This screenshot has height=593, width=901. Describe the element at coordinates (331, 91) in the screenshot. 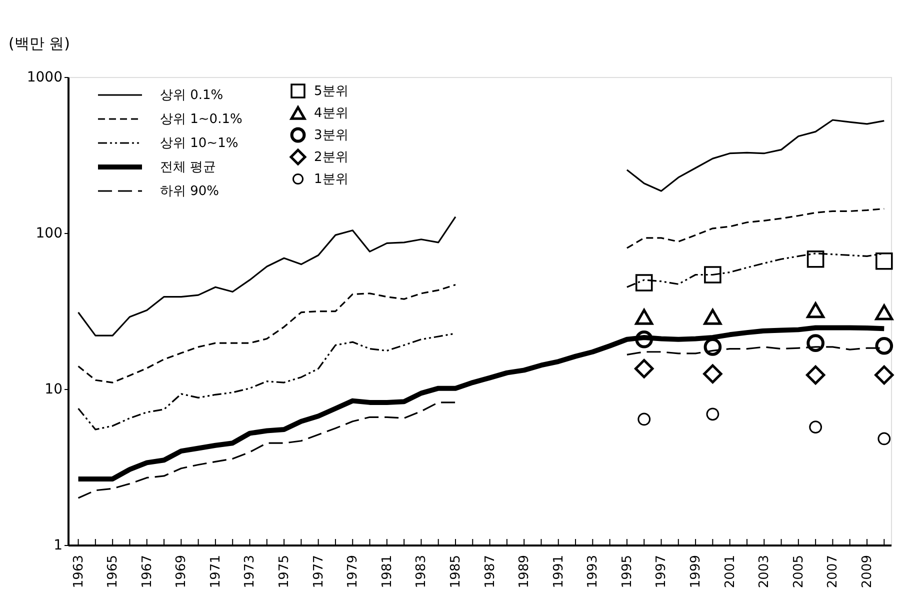

I see `legend-label: 5분위` at that location.